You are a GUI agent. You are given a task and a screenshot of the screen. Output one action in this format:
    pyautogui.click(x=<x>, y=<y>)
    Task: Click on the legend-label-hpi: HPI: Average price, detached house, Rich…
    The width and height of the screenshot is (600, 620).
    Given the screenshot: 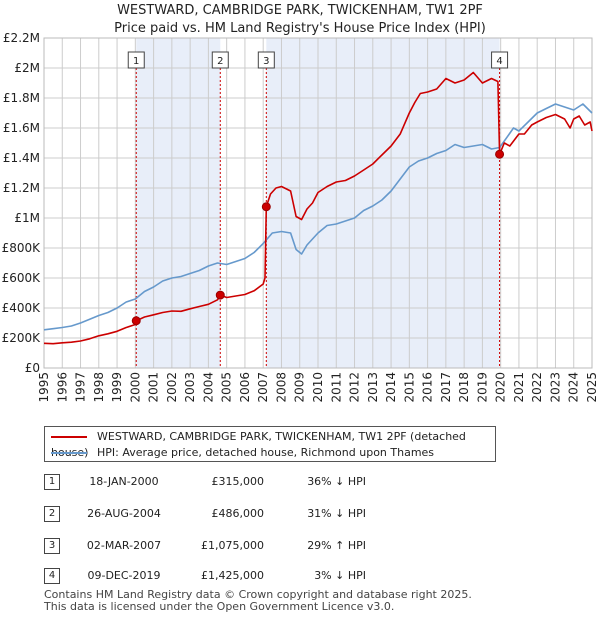 What is the action you would take?
    pyautogui.click(x=266, y=452)
    